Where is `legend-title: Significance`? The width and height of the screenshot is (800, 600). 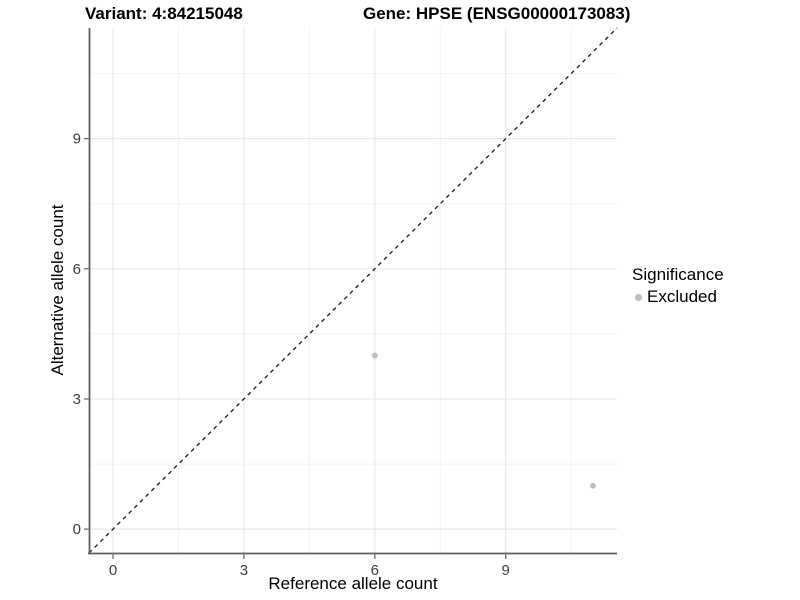
legend-title: Significance is located at coordinates (678, 274).